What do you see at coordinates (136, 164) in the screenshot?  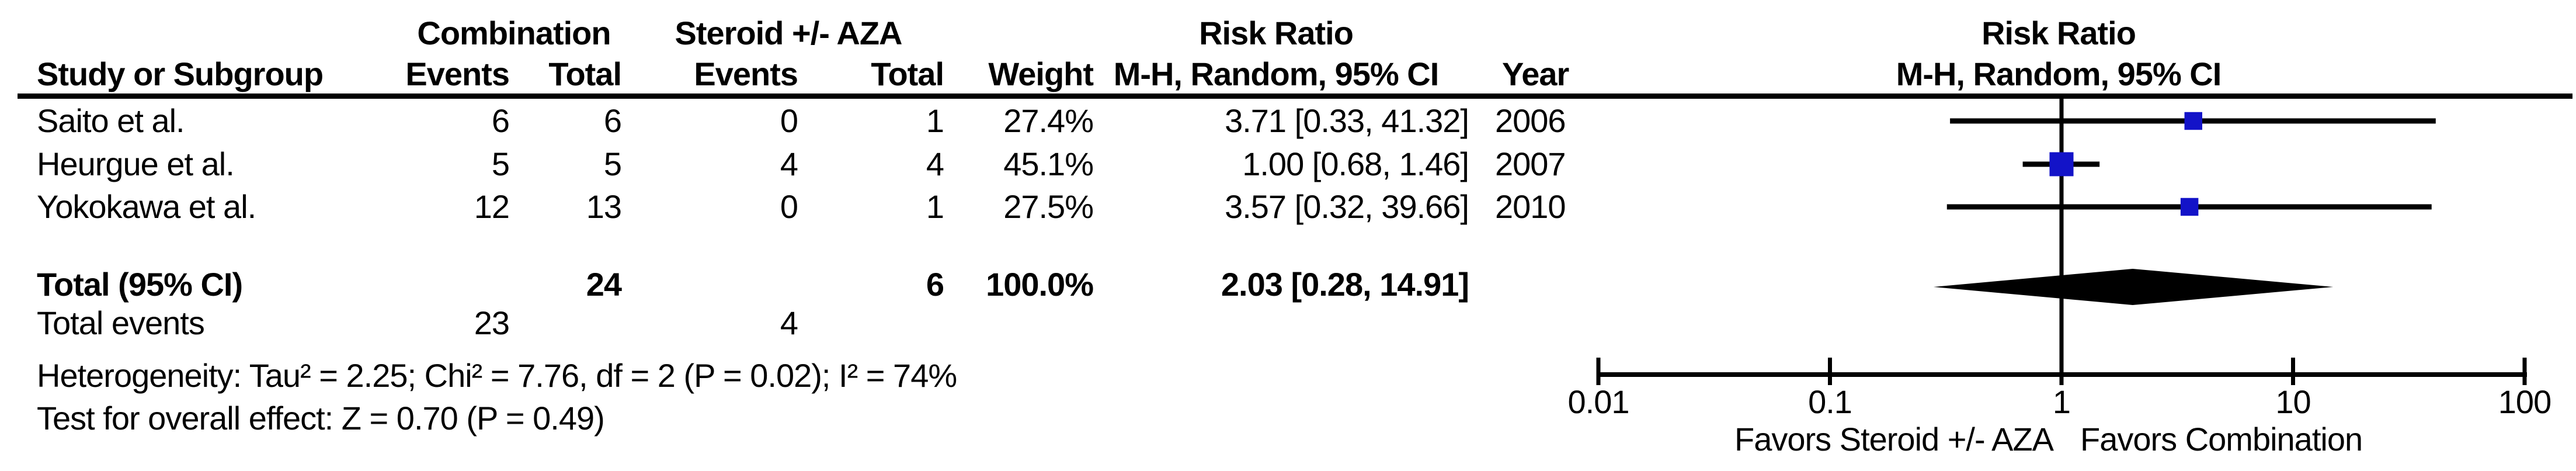 I see `study-name: Heurgue et al.` at bounding box center [136, 164].